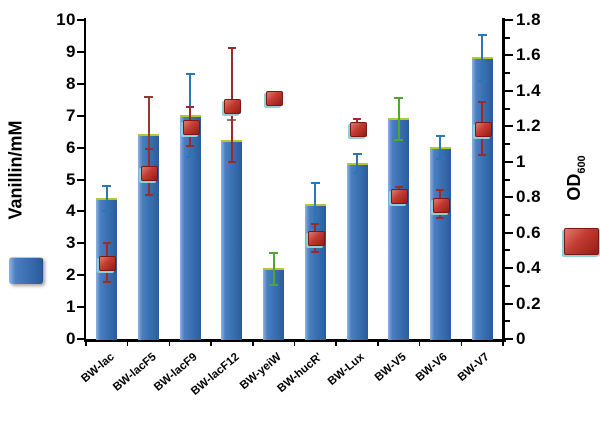 This screenshot has height=421, width=600. What do you see at coordinates (66, 19) in the screenshot?
I see `left-axis-tick-label: 10` at bounding box center [66, 19].